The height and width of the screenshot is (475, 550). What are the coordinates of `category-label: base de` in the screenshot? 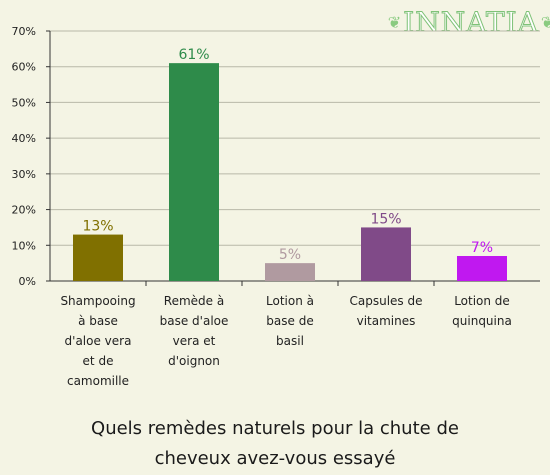 It's located at (289, 321).